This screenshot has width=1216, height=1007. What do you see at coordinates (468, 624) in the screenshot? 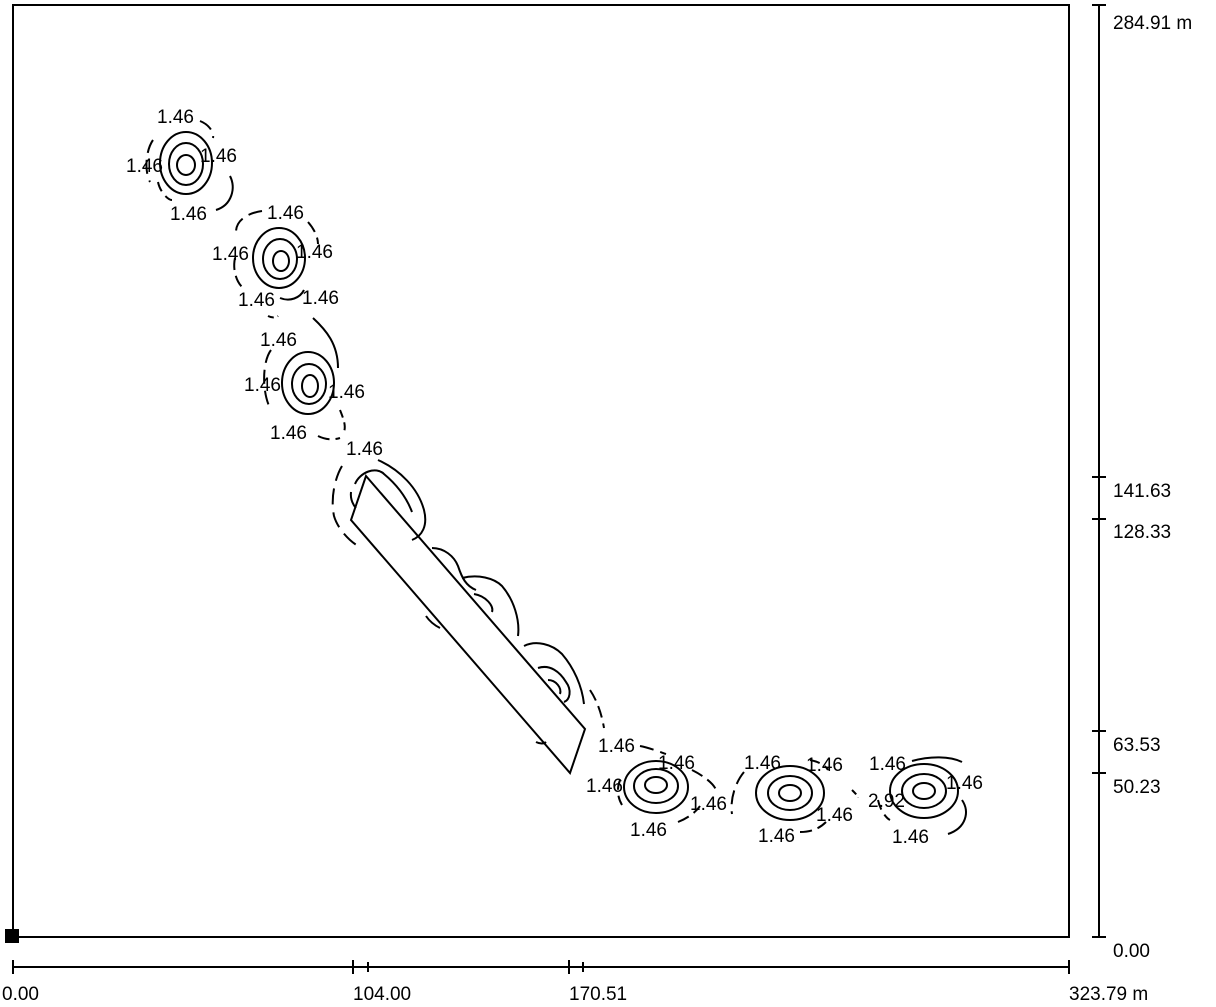
I see `luminaire-outline` at bounding box center [468, 624].